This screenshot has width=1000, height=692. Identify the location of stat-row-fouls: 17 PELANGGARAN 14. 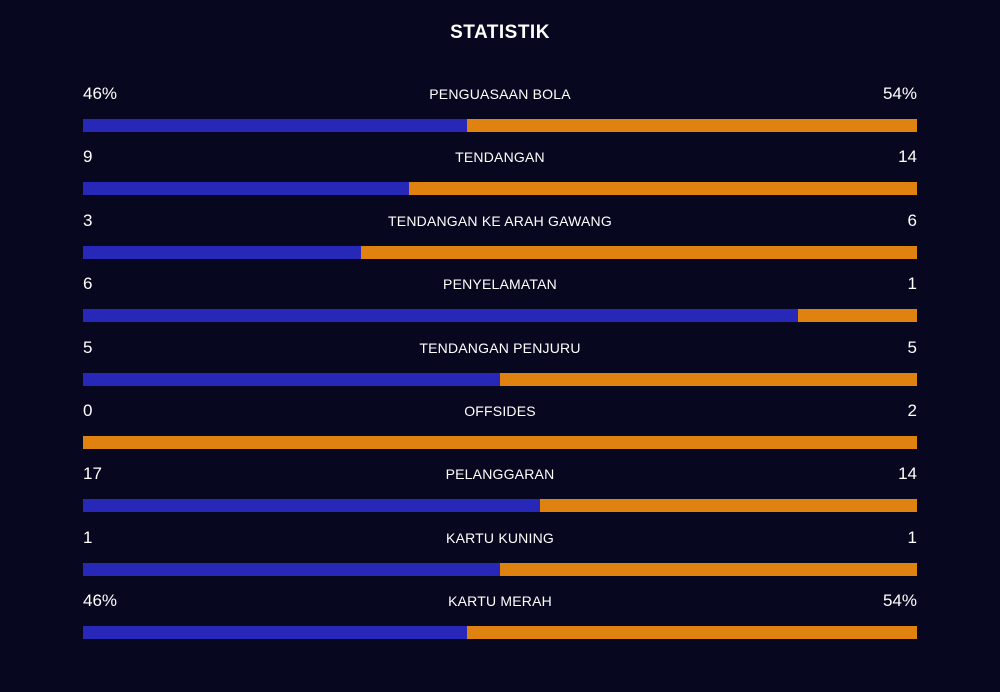
(500, 491).